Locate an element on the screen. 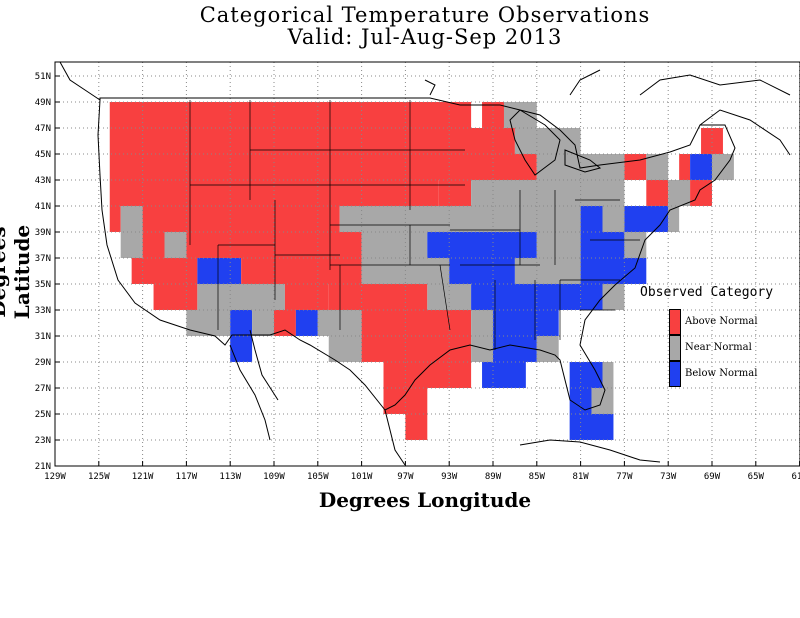 This screenshot has width=800, height=618. x-tick-label: 65W is located at coordinates (756, 477).